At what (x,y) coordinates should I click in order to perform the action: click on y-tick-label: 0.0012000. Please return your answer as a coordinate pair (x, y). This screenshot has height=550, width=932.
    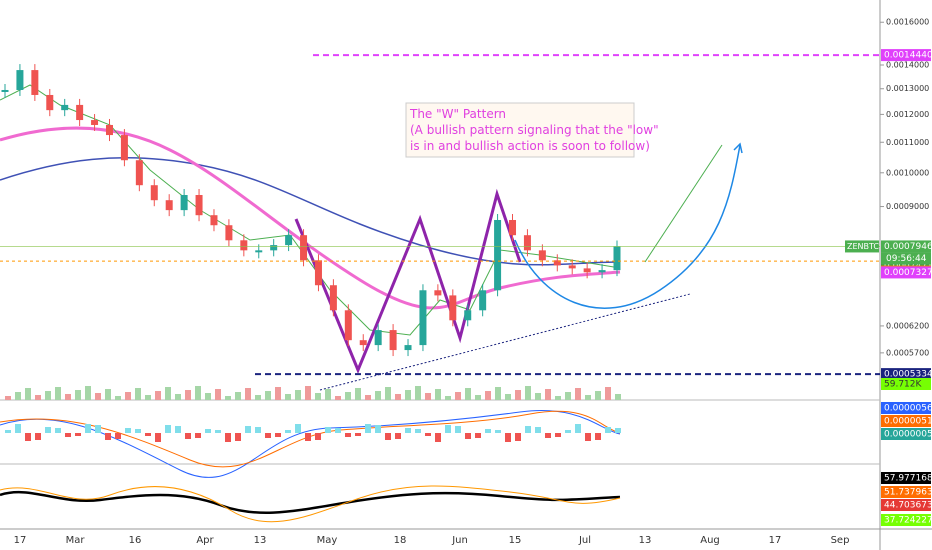
    Looking at the image, I should click on (907, 114).